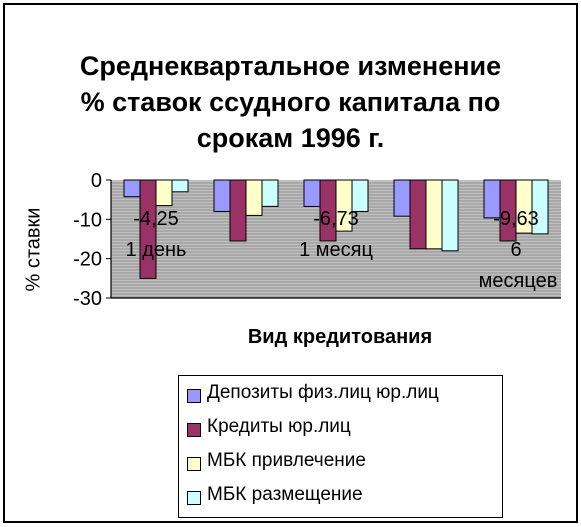  What do you see at coordinates (238, 210) in the screenshot?
I see `bar-s1-c1` at bounding box center [238, 210].